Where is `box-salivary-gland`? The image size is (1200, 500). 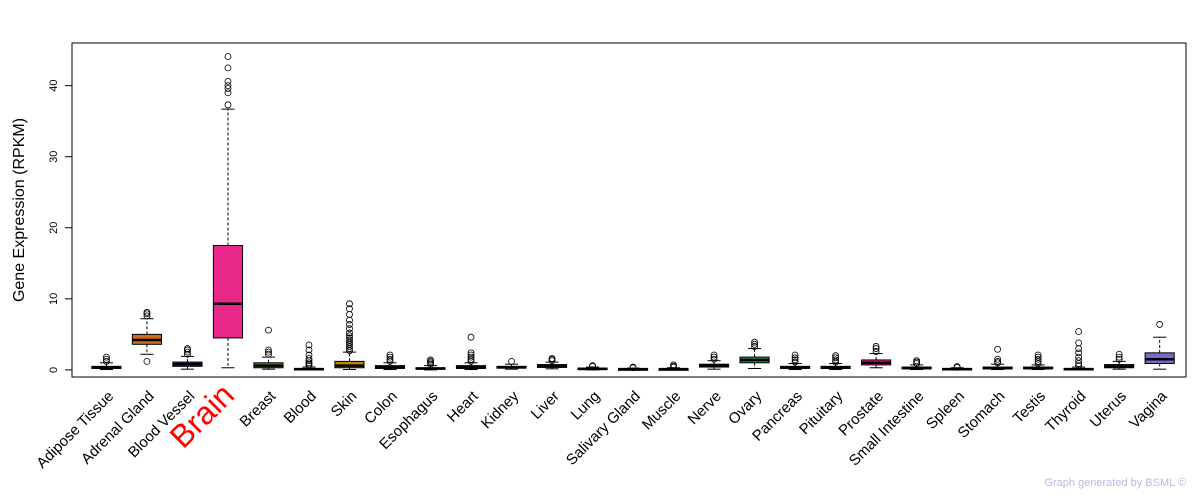
box-salivary-gland is located at coordinates (633, 367).